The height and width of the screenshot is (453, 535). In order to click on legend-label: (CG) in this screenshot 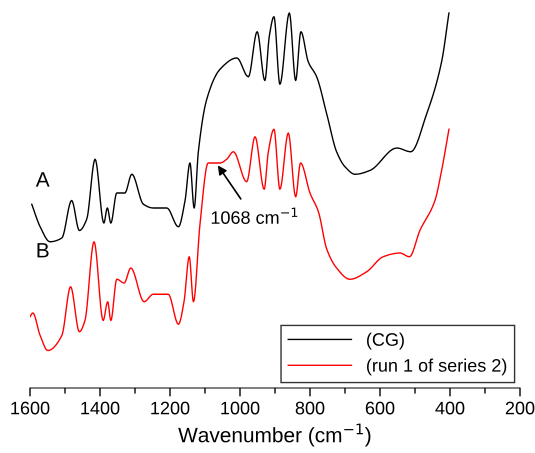, I will do `click(385, 341)`.